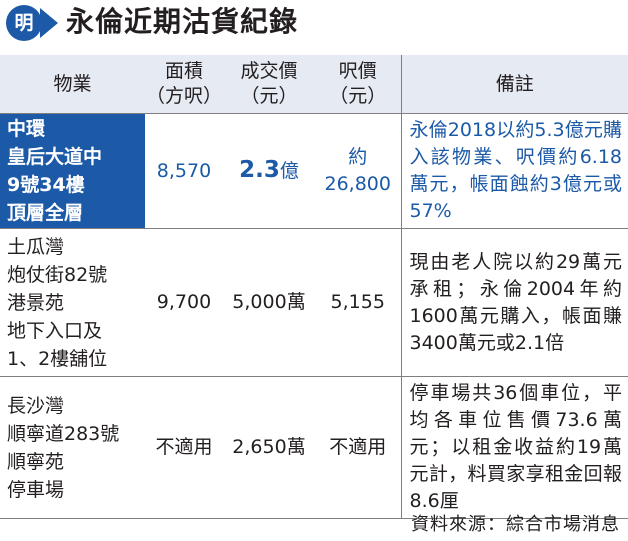  I want to click on price-cell: 2.3億, so click(269, 171).